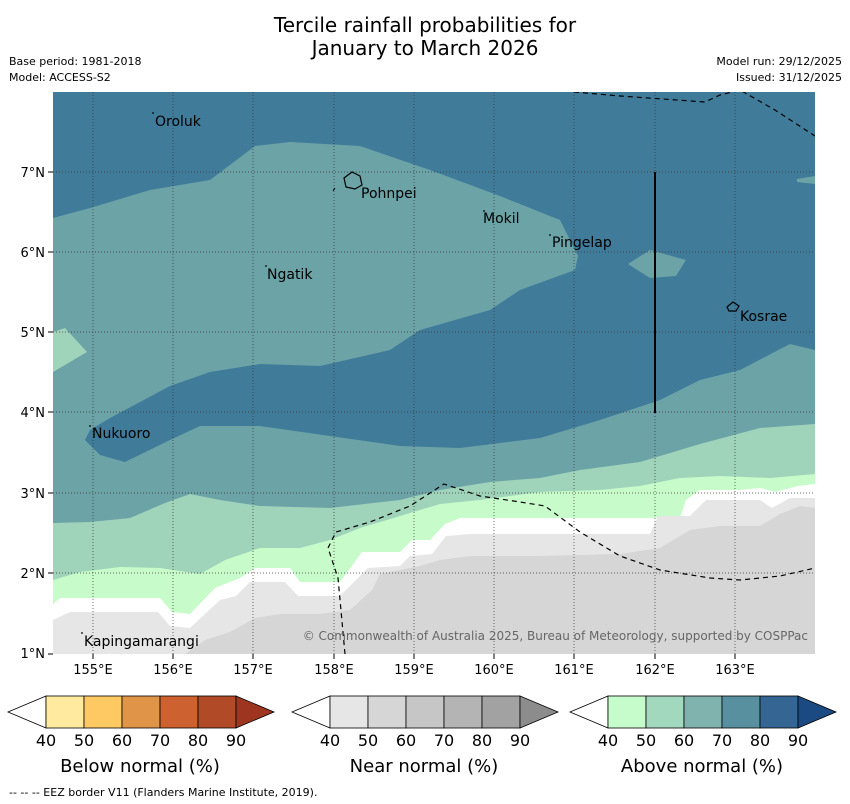 This screenshot has width=850, height=804. Describe the element at coordinates (33, 494) in the screenshot. I see `lat-label-3n: 3°N` at that location.